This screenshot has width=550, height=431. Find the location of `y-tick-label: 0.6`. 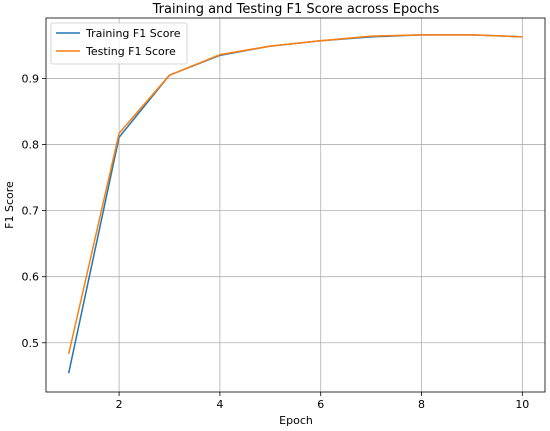

y-tick-label: 0.6 is located at coordinates (31, 277).